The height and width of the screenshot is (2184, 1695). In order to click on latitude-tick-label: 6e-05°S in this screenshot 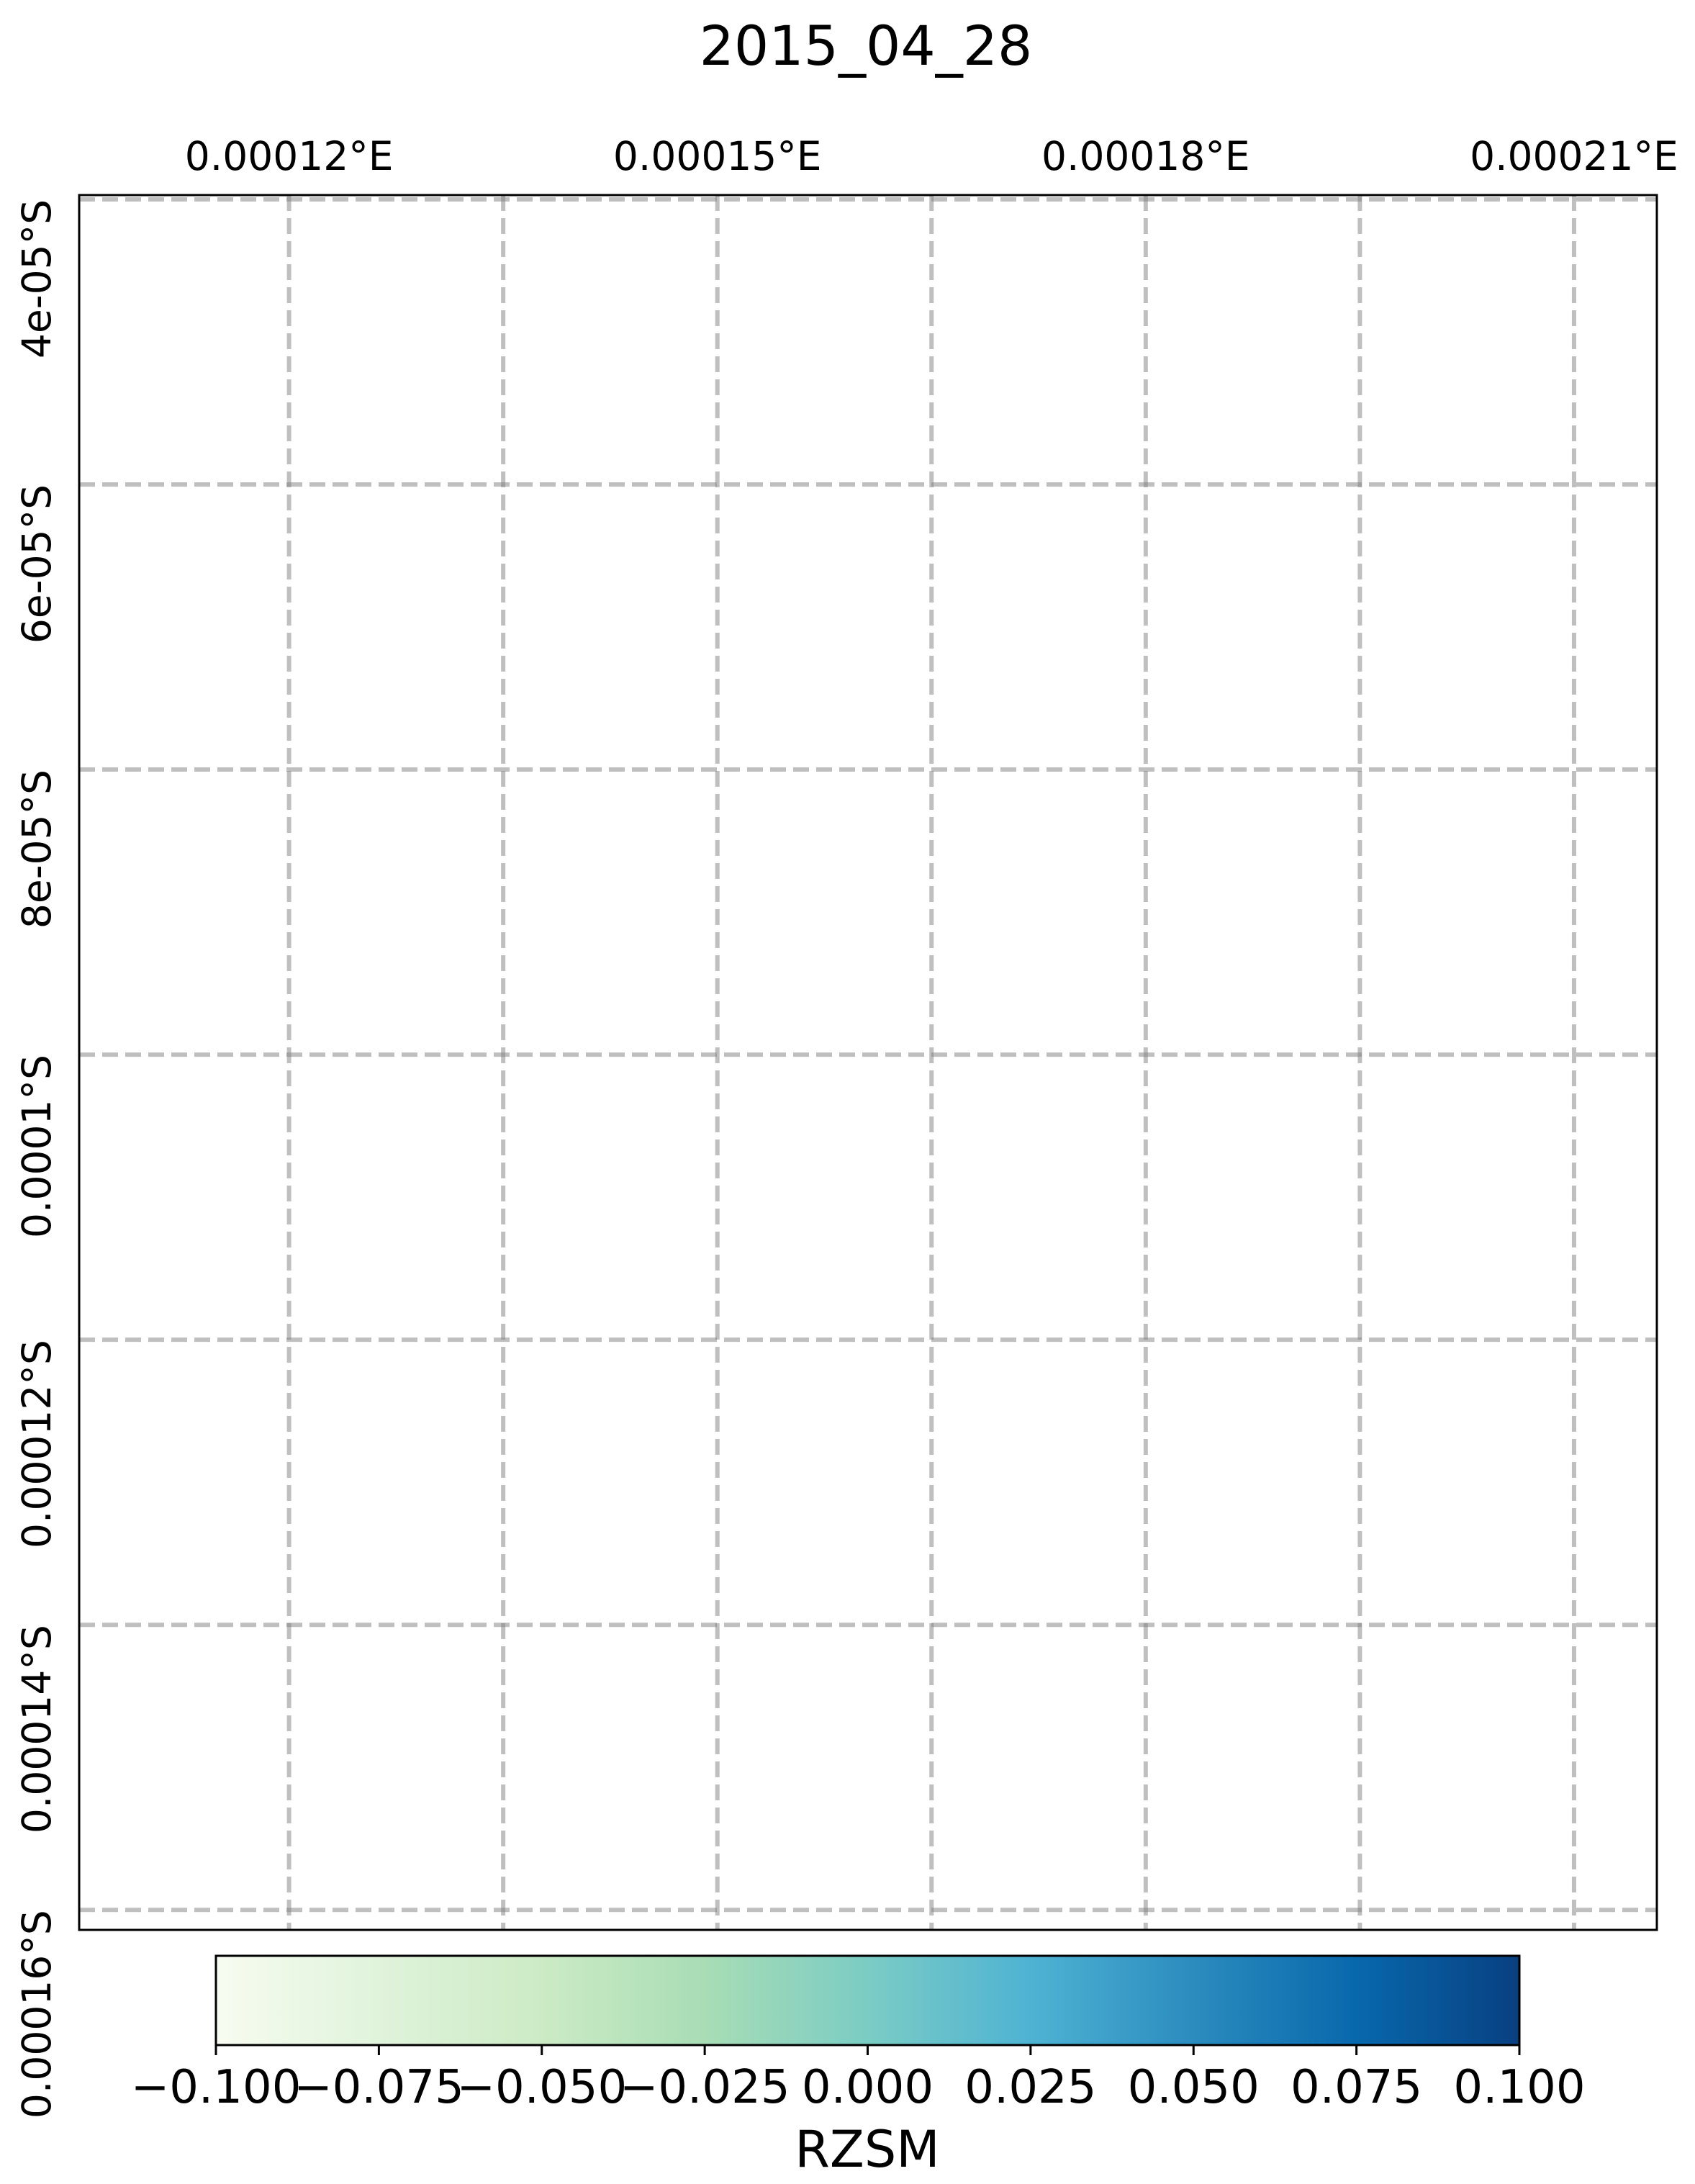, I will do `click(37, 564)`.